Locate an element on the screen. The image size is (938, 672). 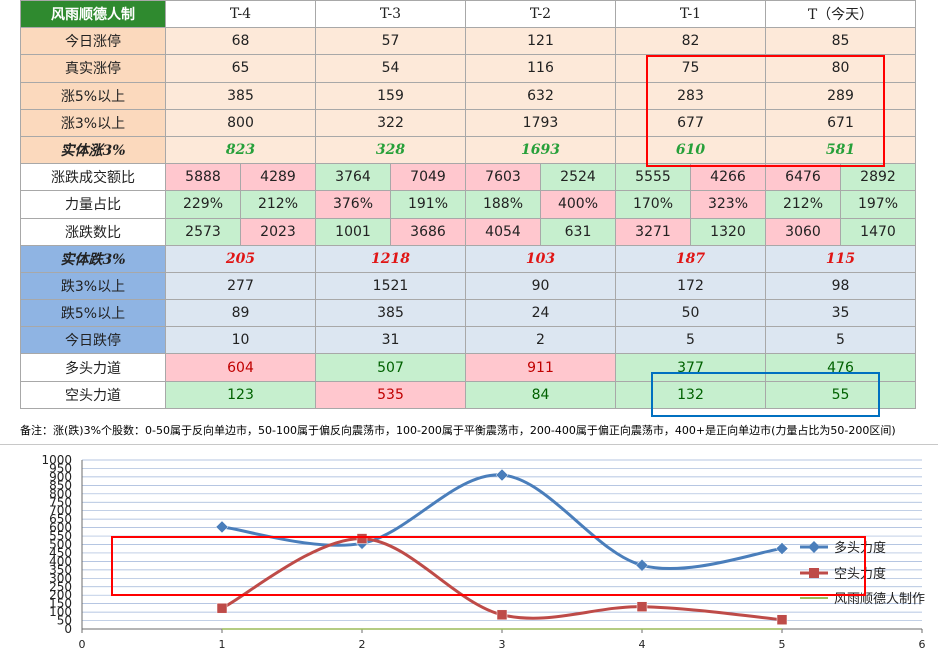
table-cell: 121 is located at coordinates (540, 41).